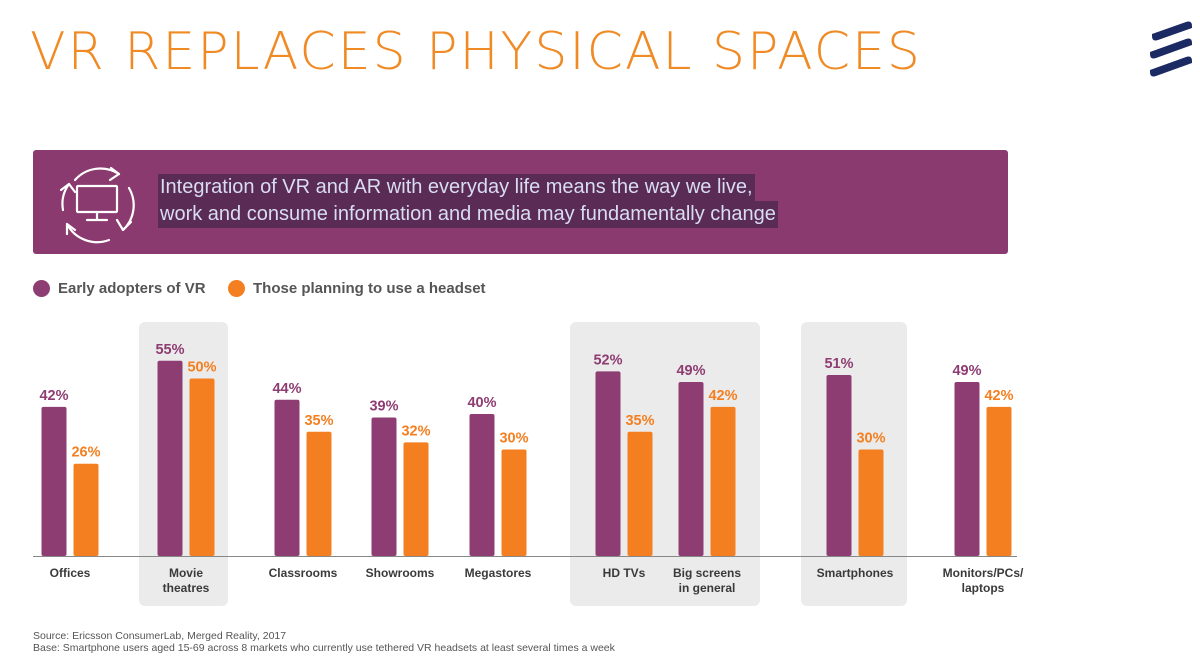 The width and height of the screenshot is (1200, 662). Describe the element at coordinates (132, 288) in the screenshot. I see `legend-label-early-adopters: Early adopters of VR` at that location.